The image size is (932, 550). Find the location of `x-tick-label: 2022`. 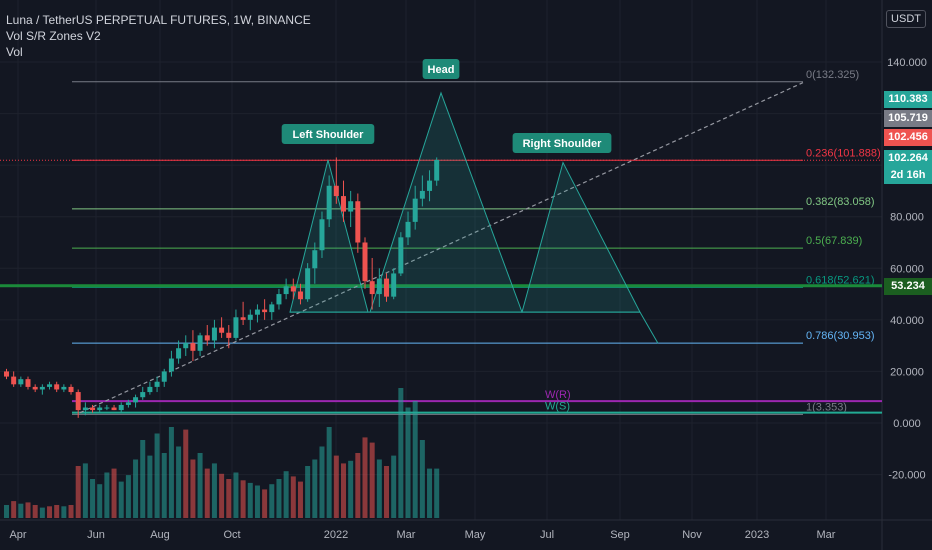

x-tick-label: 2022 is located at coordinates (336, 535).